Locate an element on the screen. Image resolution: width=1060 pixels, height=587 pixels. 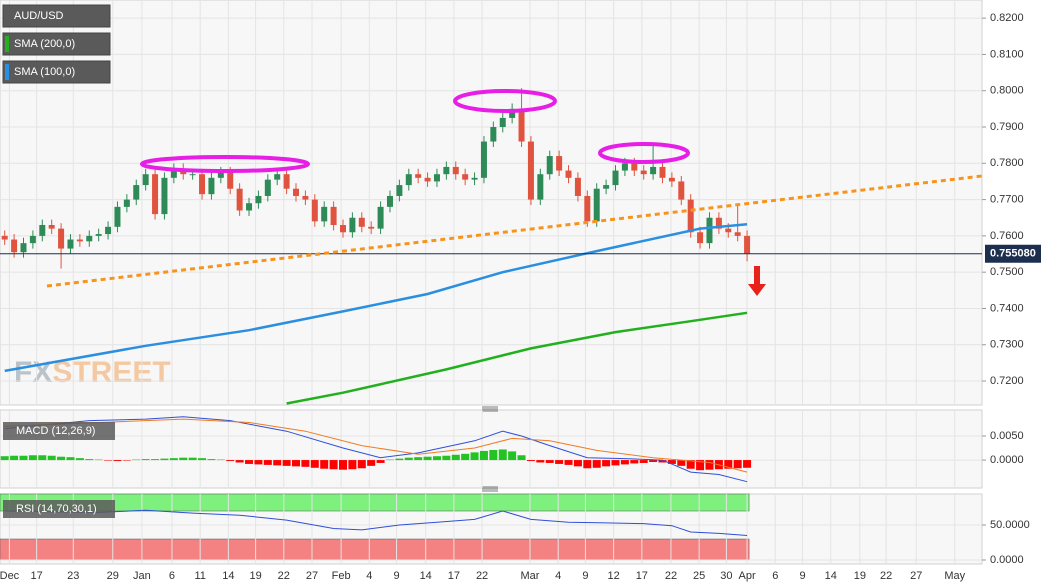
watermark: FXSTREET is located at coordinates (92, 372).